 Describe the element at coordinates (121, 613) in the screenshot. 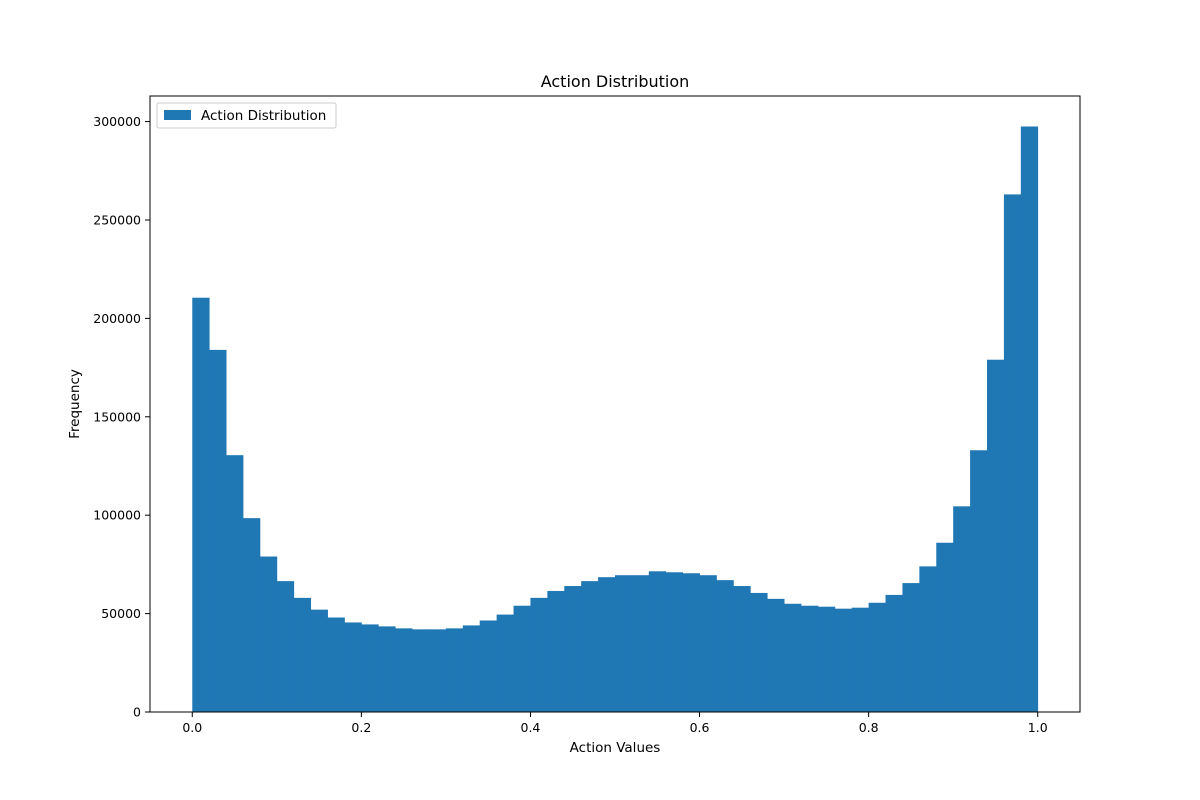

I see `y-tick-label: 50000` at that location.